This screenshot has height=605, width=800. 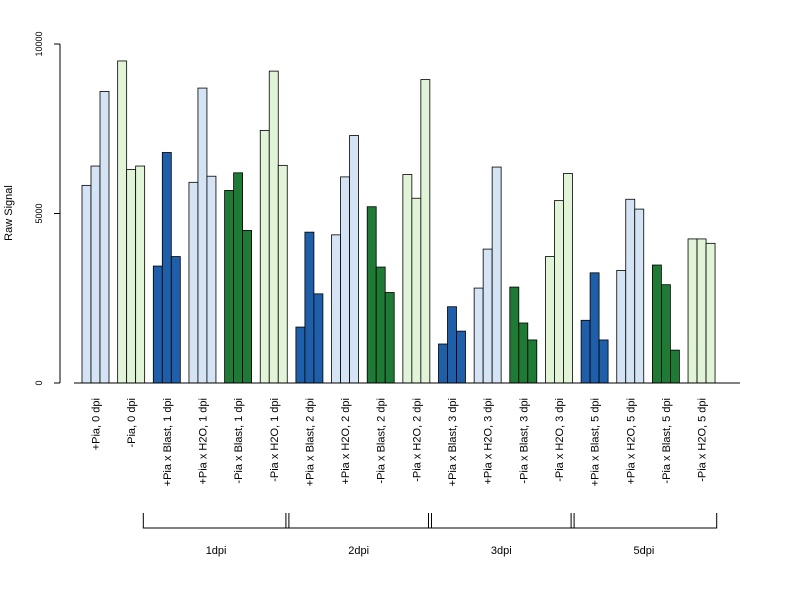 What do you see at coordinates (631, 441) in the screenshot?
I see `category-label: +Pia x H2O, 5 dpi` at bounding box center [631, 441].